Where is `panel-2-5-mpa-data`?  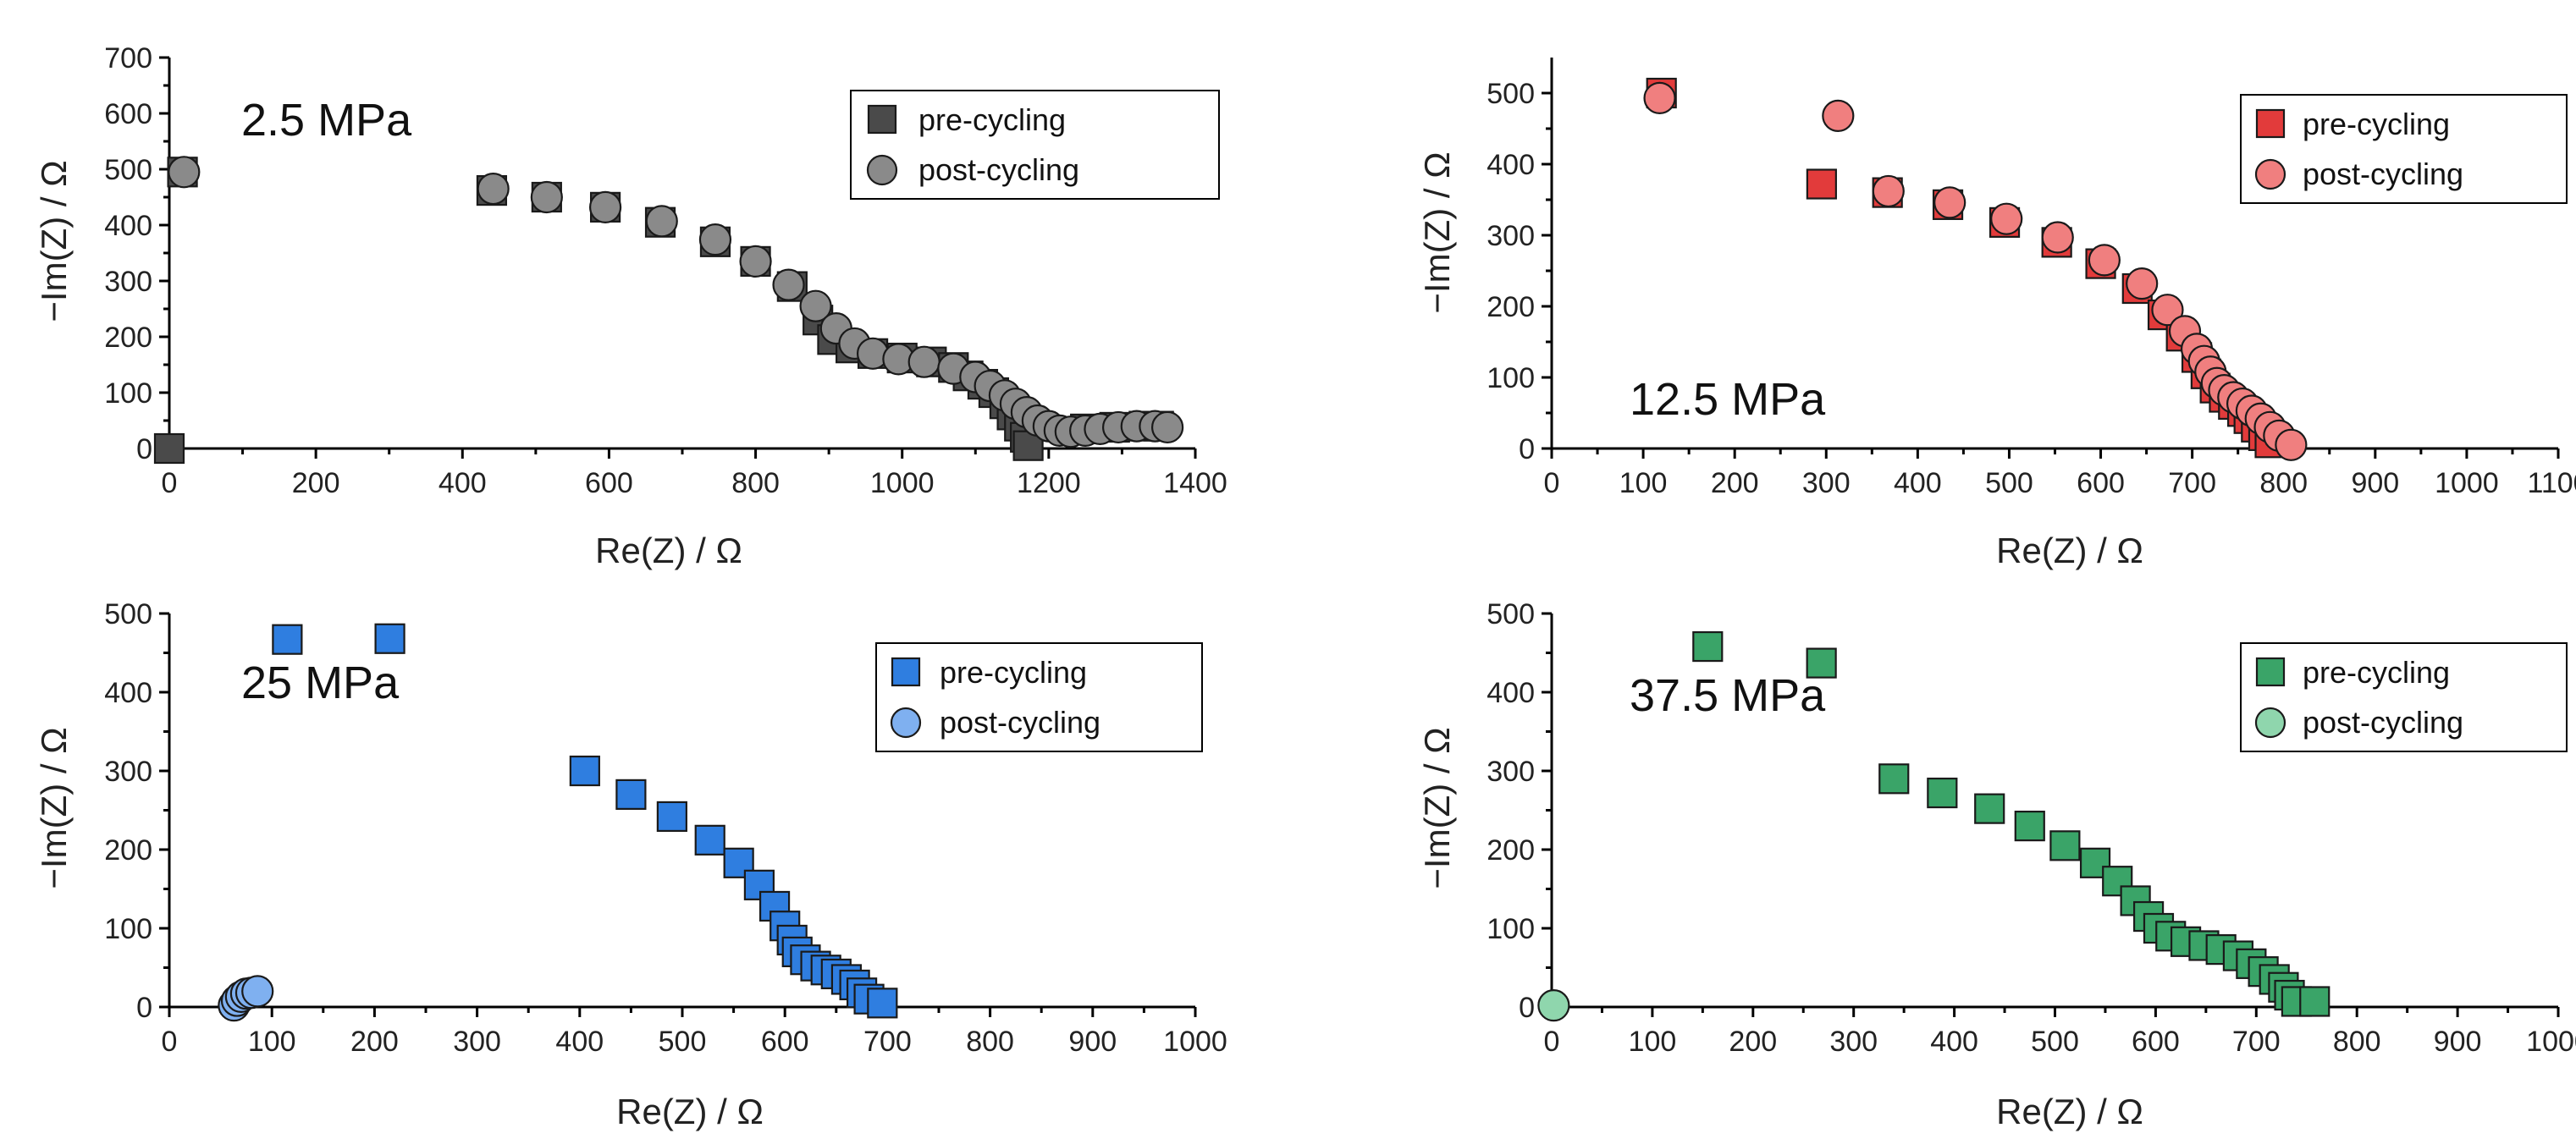
panel-2-5-mpa-data is located at coordinates (669, 310).